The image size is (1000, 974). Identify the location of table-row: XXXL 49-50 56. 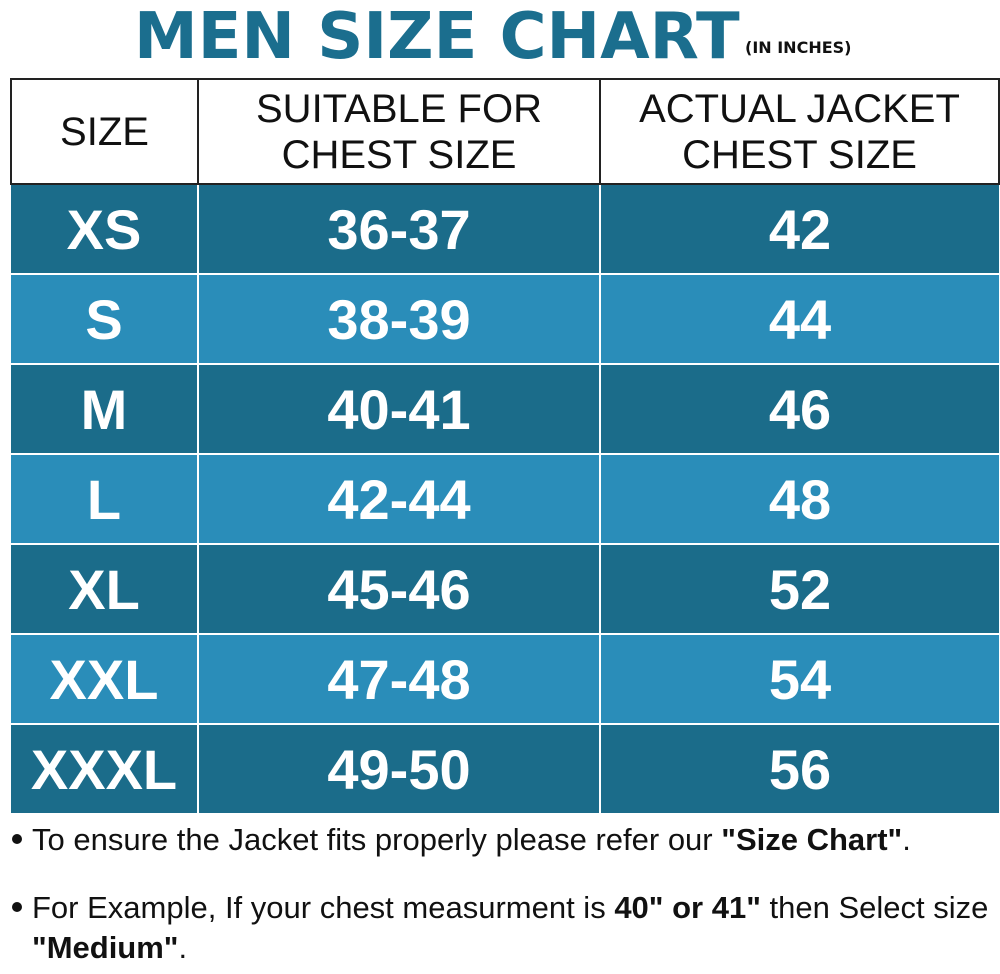
(505, 769).